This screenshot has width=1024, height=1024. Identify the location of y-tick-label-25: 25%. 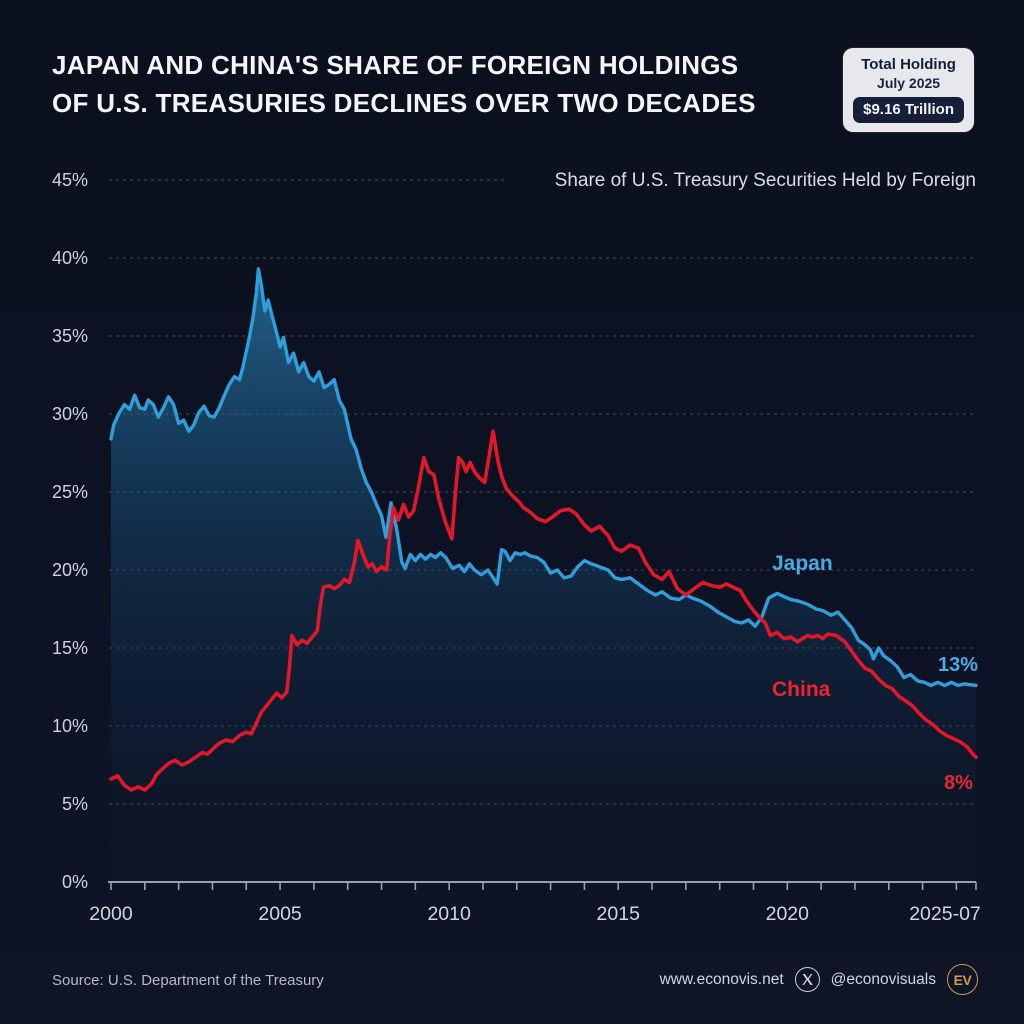
(70, 492).